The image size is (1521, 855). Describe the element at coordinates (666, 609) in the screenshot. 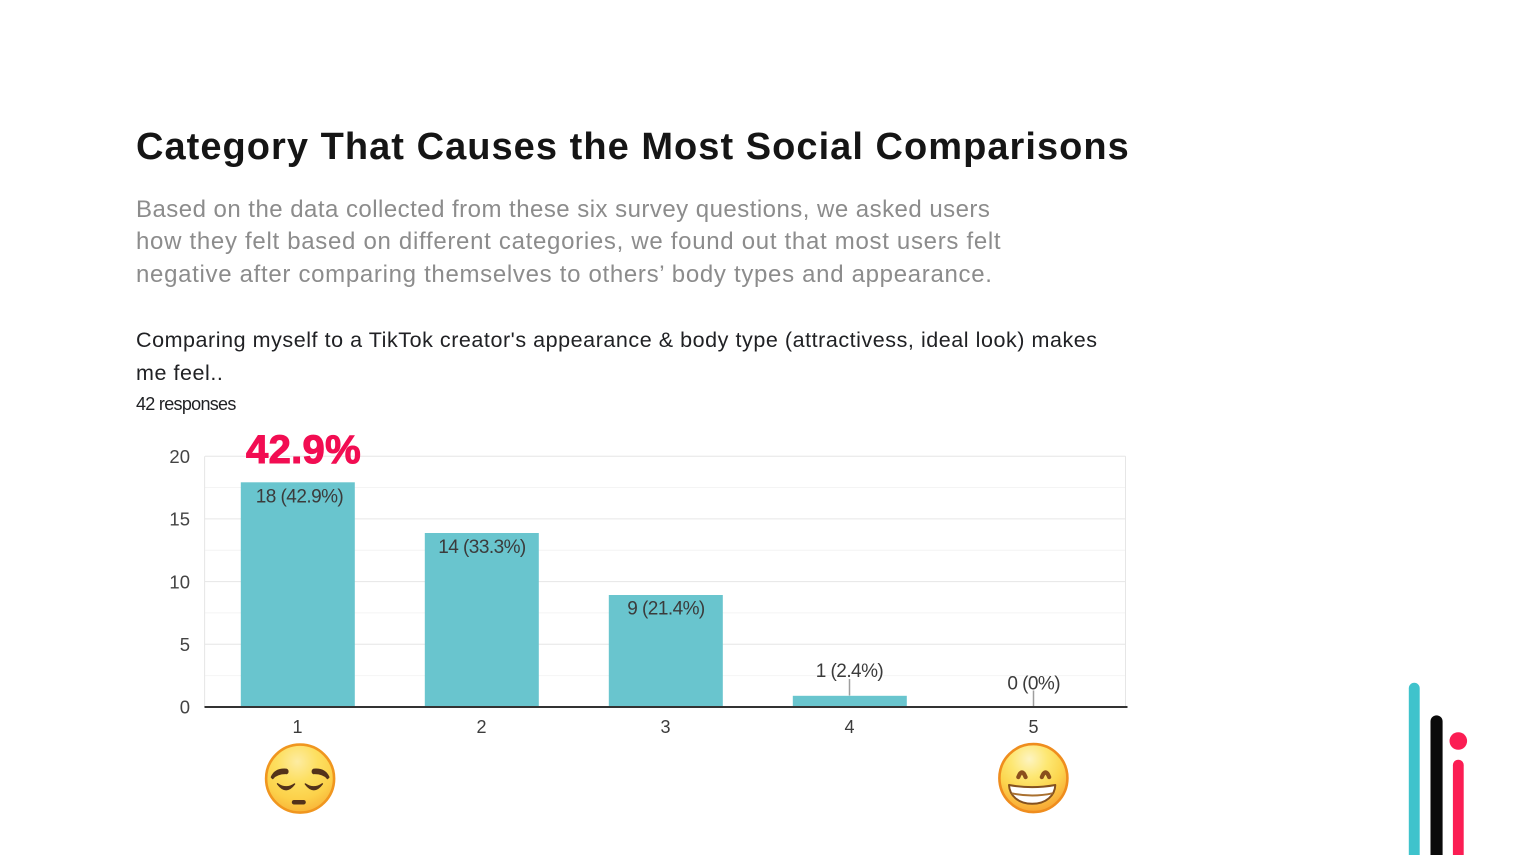

I see `svg-text: 9 (21.4%)` at that location.